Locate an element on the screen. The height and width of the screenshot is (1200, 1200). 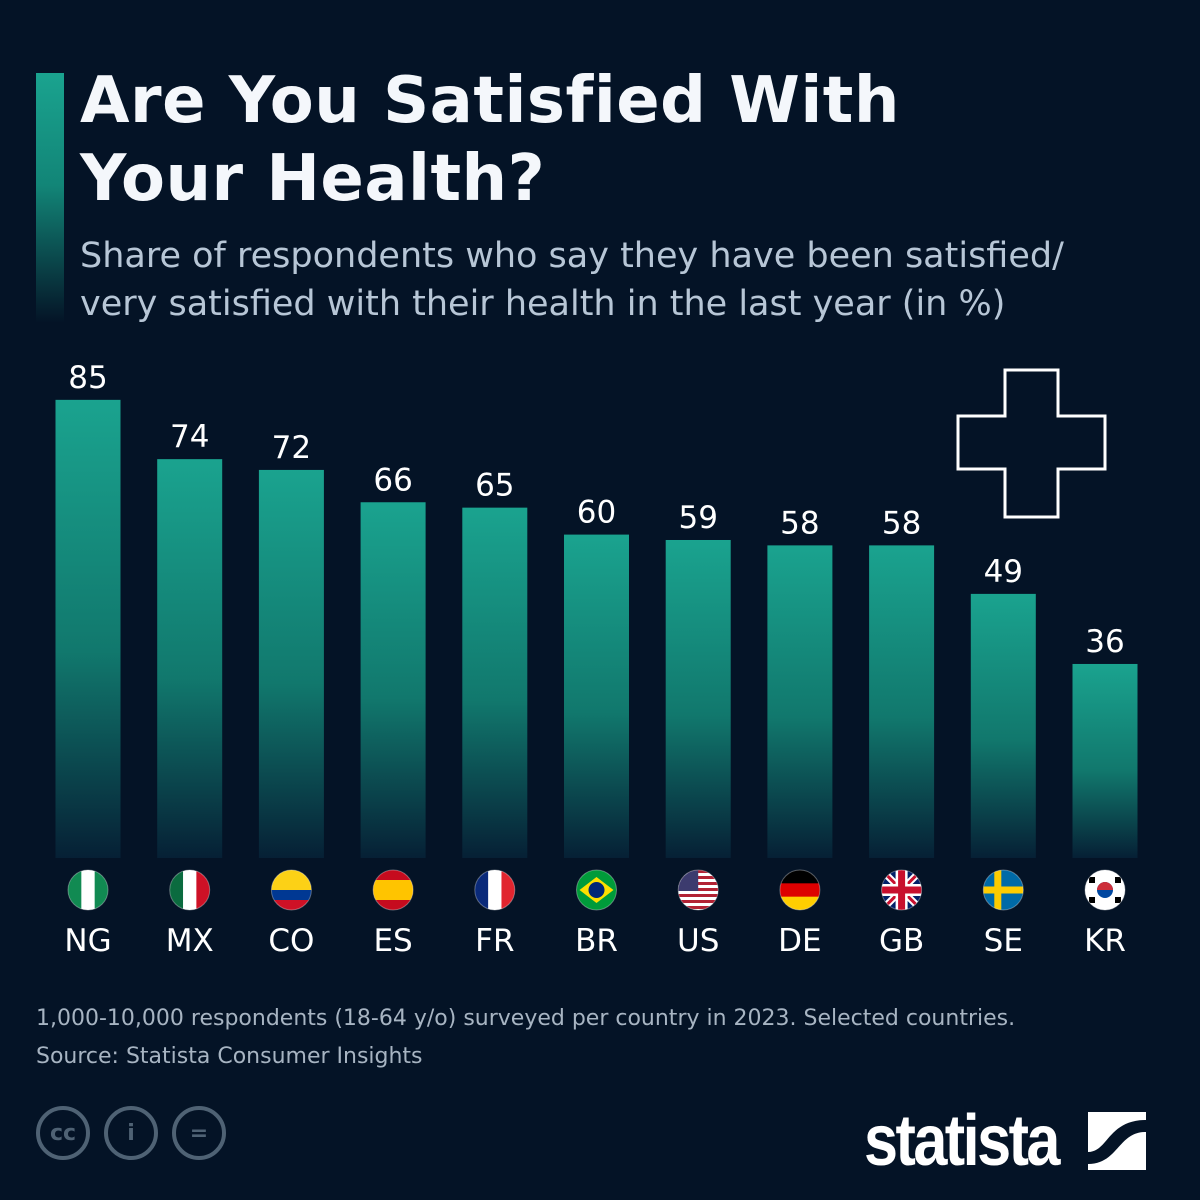
tick-label-CO: CO is located at coordinates (291, 941).